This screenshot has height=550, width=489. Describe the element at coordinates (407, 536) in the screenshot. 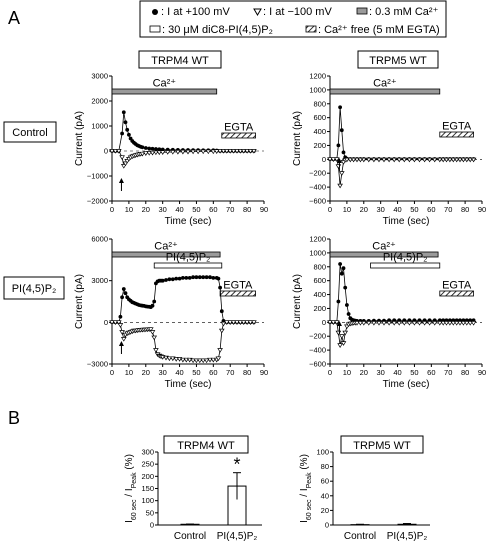

I see `category-label: PI(4,5)P₂` at that location.